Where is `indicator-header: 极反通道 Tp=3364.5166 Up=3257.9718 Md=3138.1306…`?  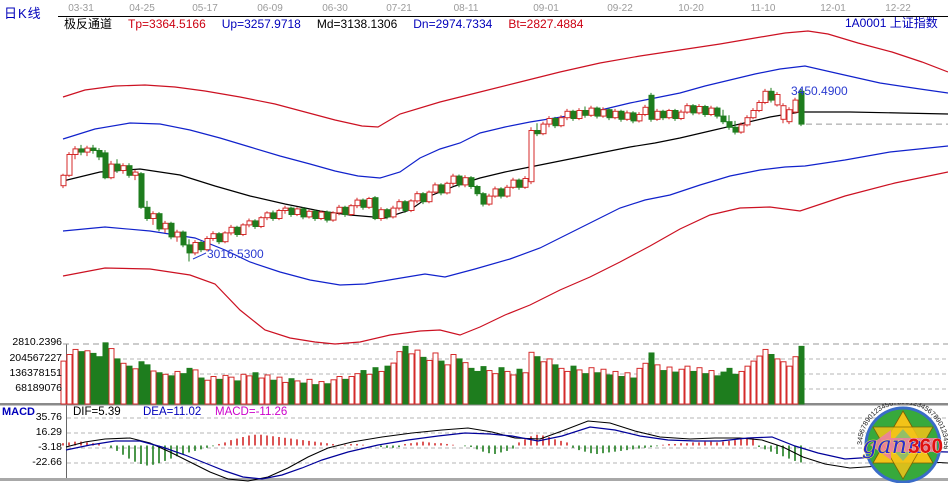
indicator-header: 极反通道 Tp=3364.5166 Up=3257.9718 Md=3138.1306… is located at coordinates (339, 24).